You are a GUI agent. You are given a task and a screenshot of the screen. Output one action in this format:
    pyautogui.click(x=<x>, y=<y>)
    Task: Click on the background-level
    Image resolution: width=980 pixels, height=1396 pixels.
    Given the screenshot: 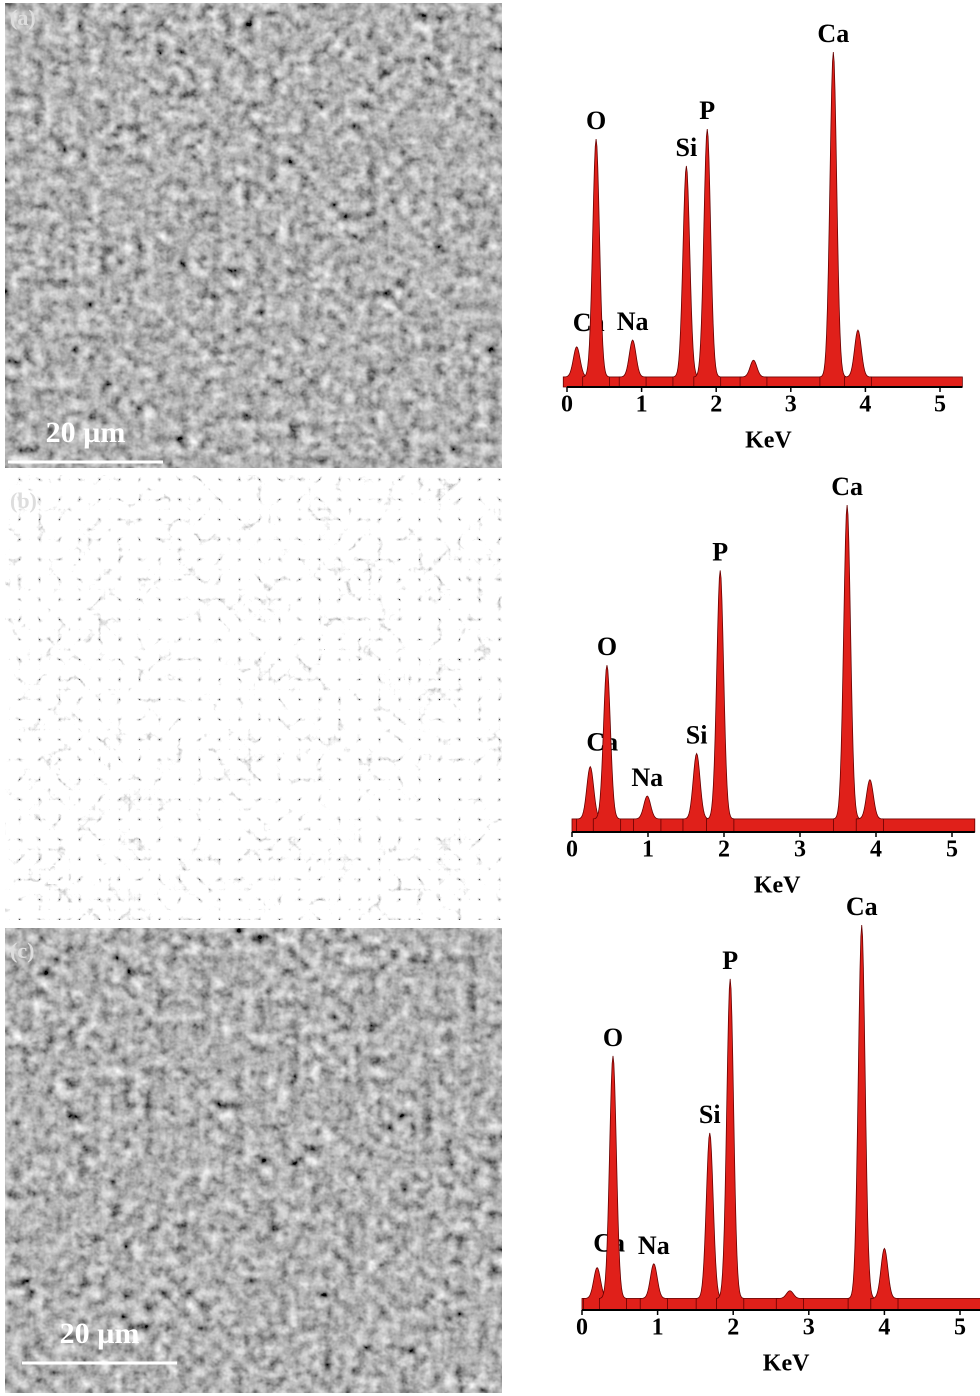 What is the action you would take?
    pyautogui.click(x=773, y=825)
    